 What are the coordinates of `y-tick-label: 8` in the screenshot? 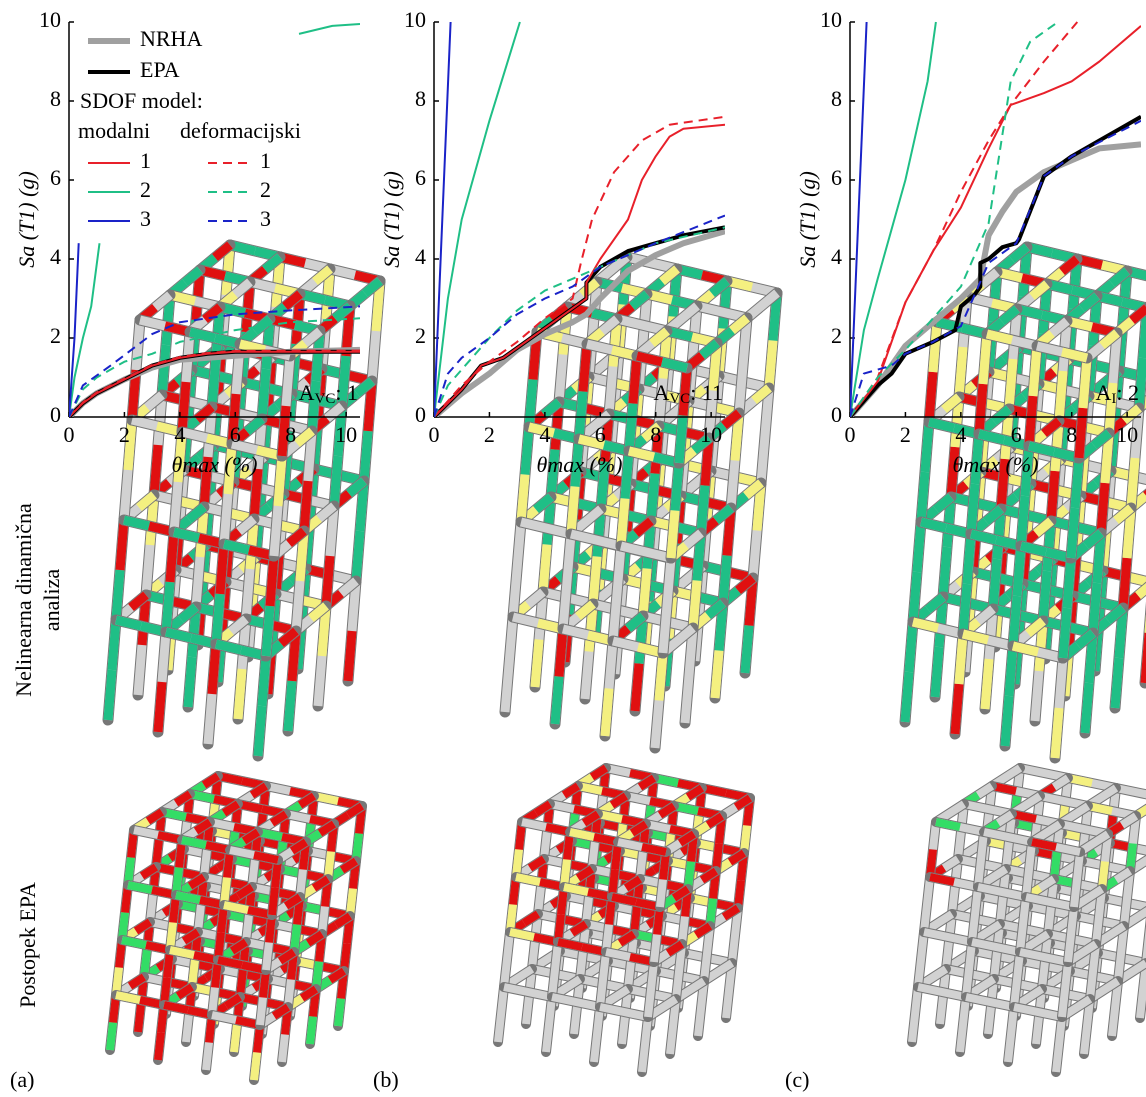 It's located at (420, 98).